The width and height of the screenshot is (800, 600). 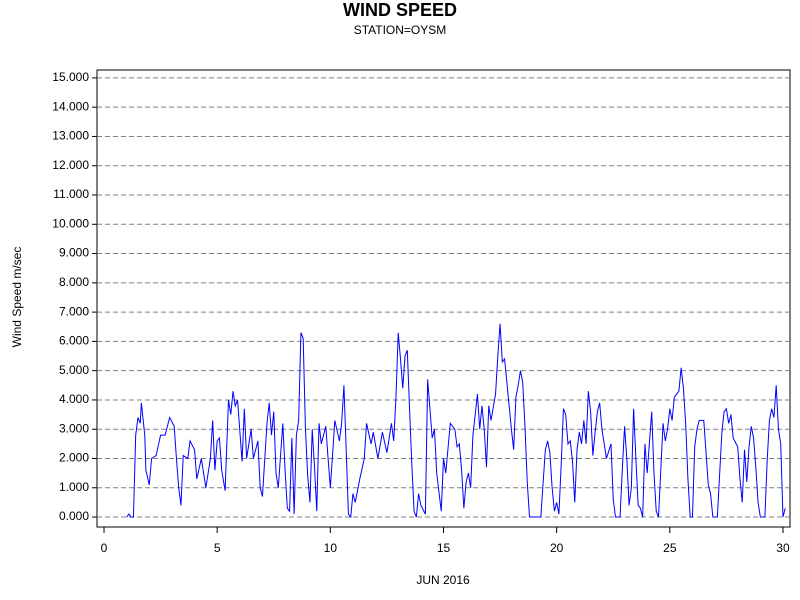 I want to click on y-tick-label: 4.000, so click(x=74, y=399).